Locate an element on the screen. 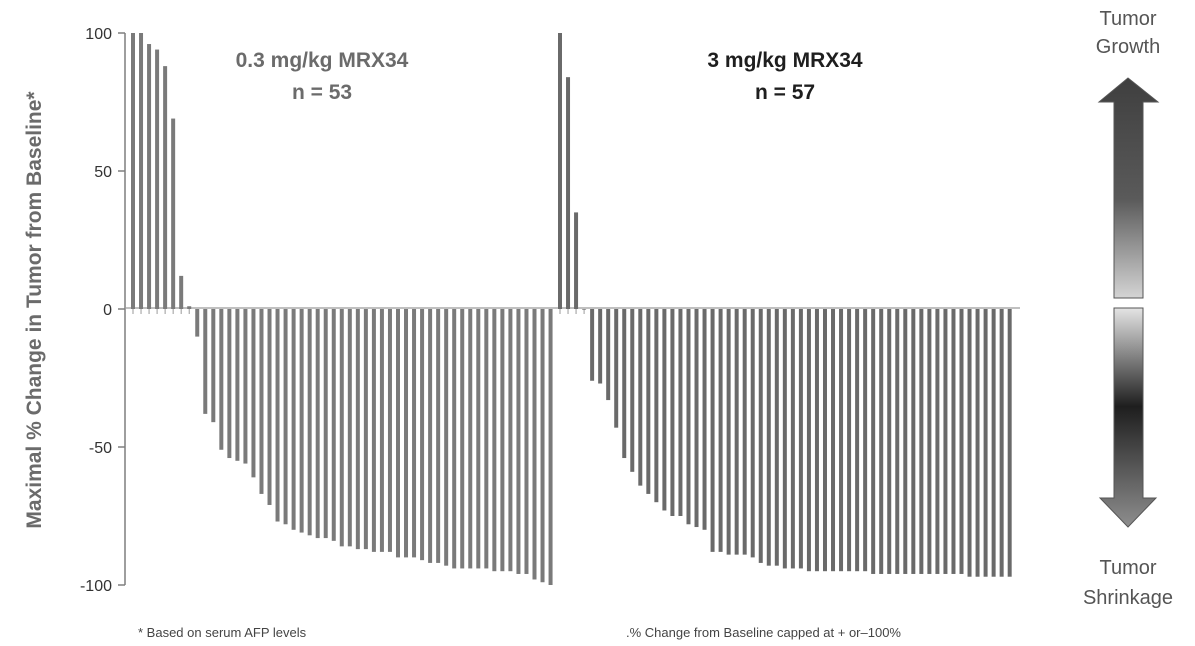 This screenshot has height=646, width=1195. growth-arrow-icon is located at coordinates (1128, 188).